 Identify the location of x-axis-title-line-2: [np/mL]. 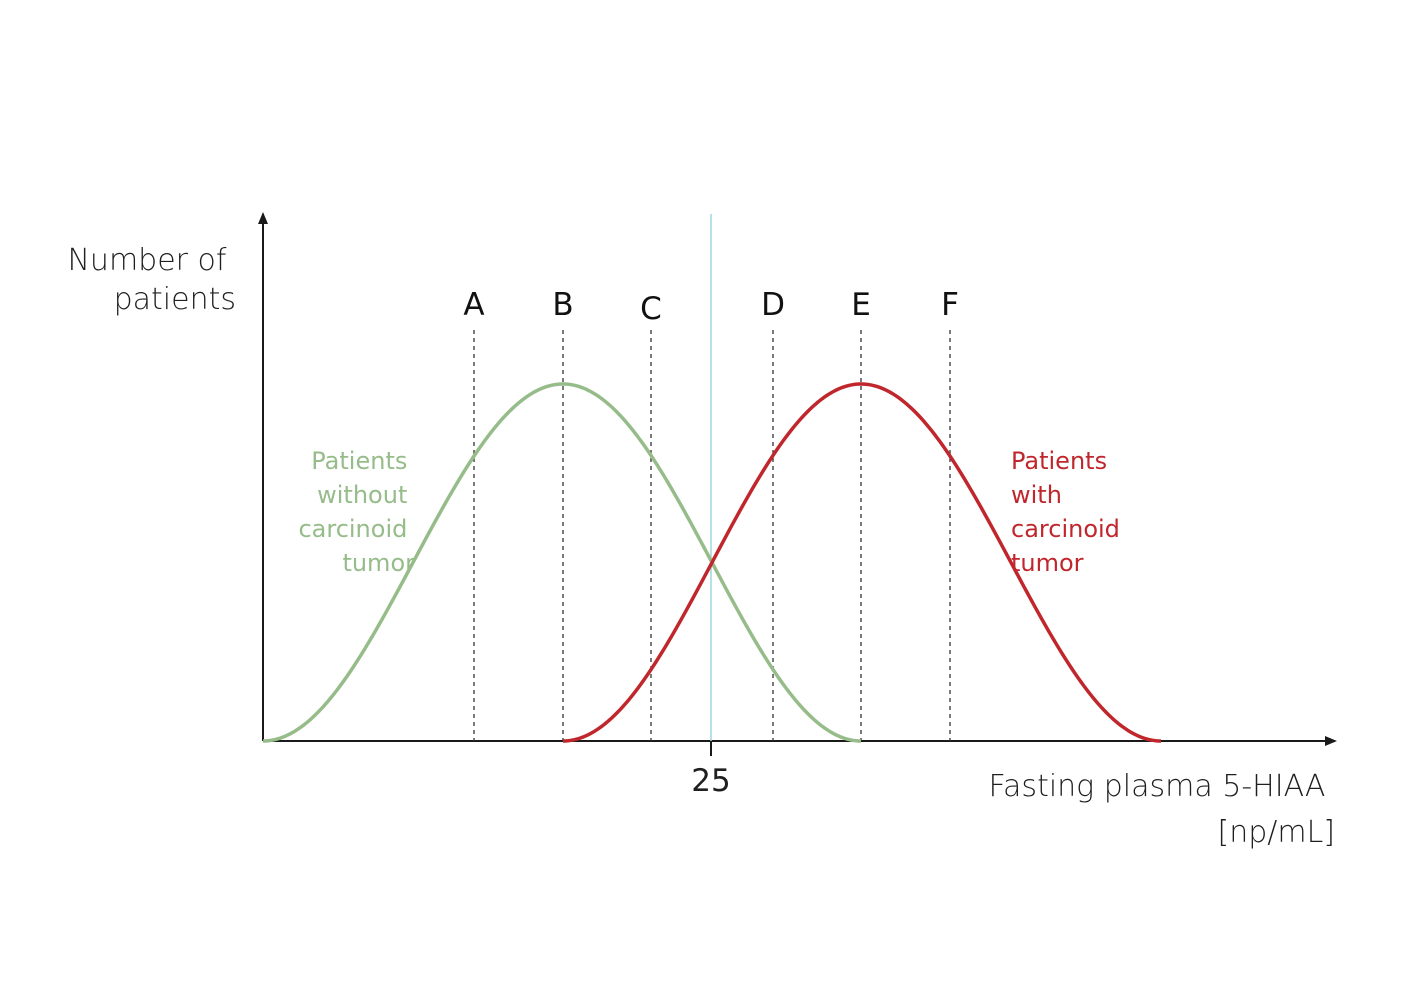
(1276, 832).